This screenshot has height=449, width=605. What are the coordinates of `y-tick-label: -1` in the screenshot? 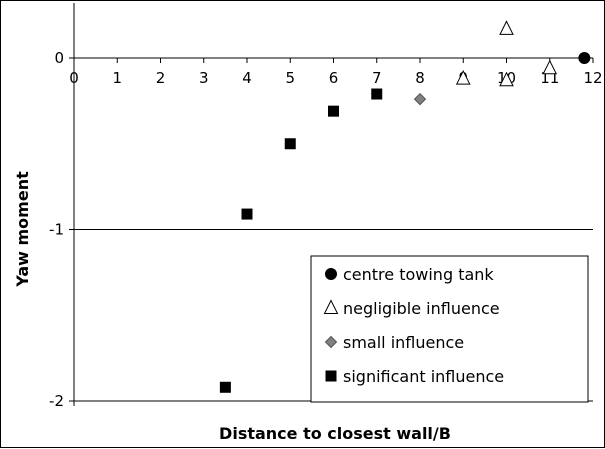 It's located at (56, 230).